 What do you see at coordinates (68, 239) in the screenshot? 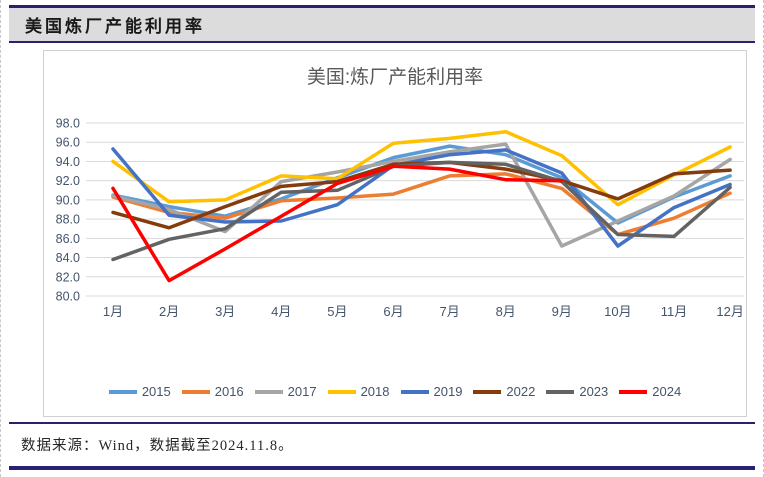
I see `y-axis-tick-label: 86.0` at bounding box center [68, 239].